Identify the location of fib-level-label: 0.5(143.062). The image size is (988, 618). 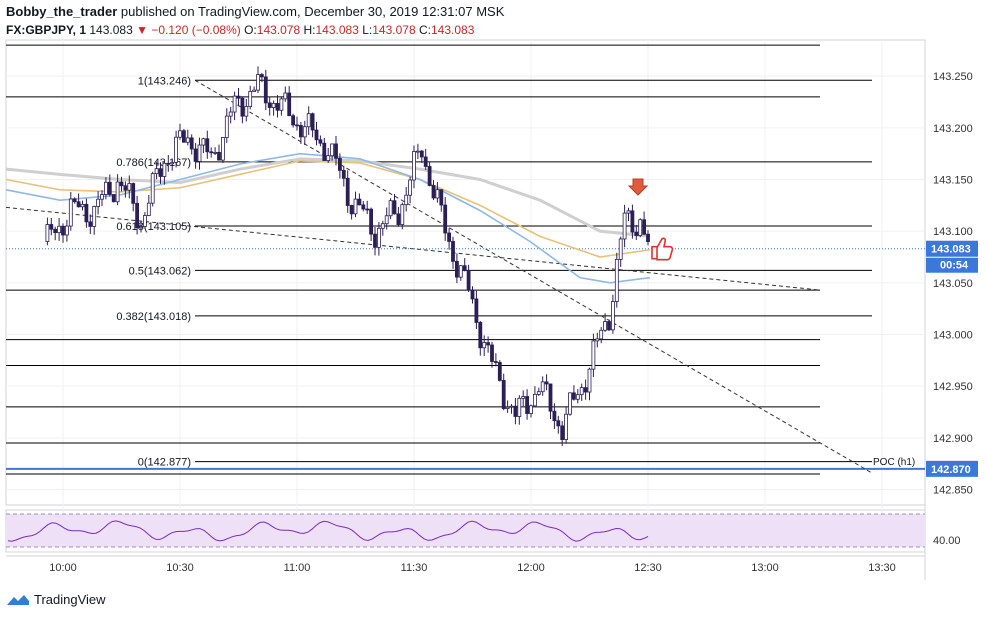
(160, 271).